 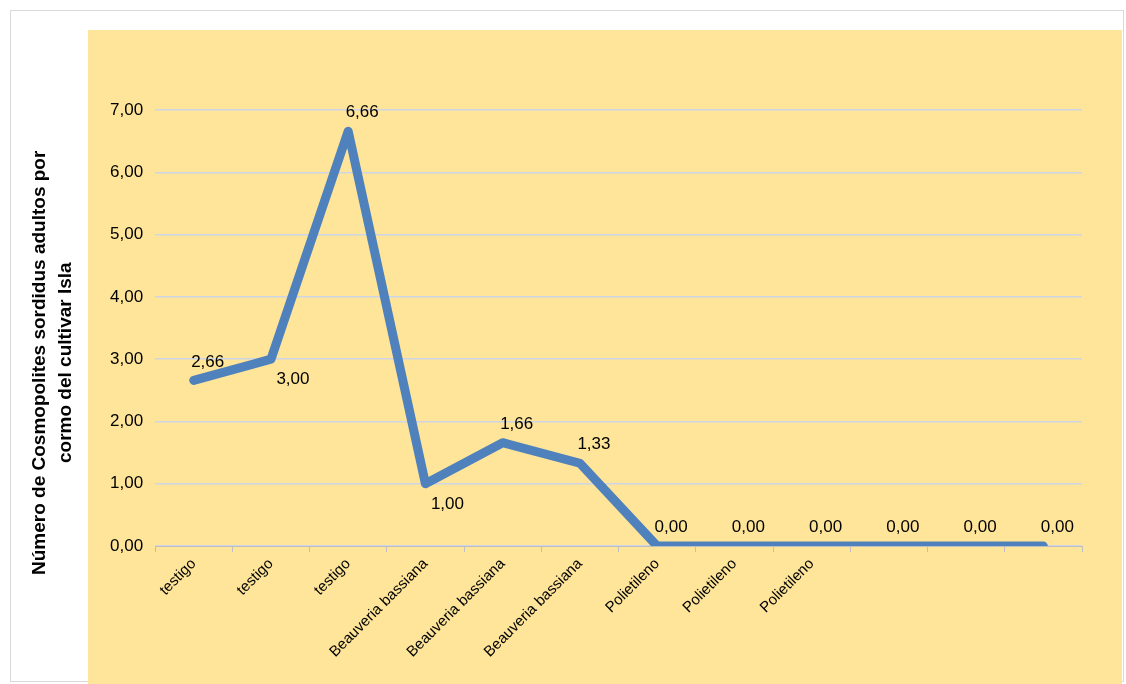 I want to click on y-tick-label: 2,00, so click(x=126, y=421).